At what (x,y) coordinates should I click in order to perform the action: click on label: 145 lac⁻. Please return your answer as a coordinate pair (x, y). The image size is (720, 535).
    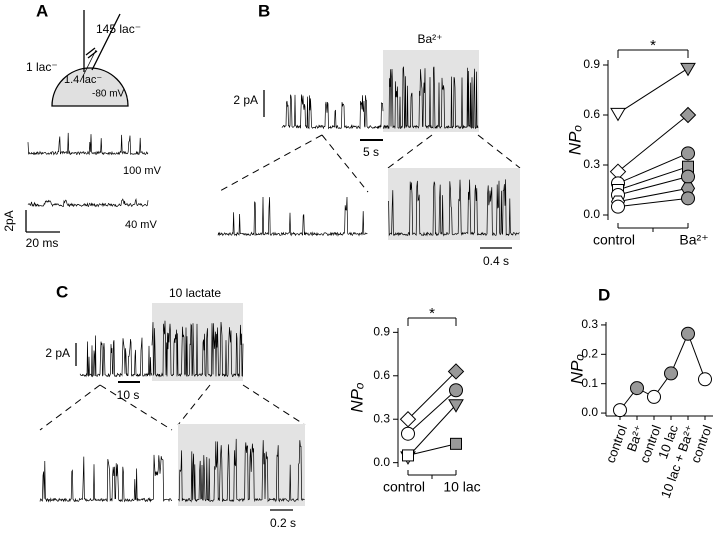
    Looking at the image, I should click on (118, 29).